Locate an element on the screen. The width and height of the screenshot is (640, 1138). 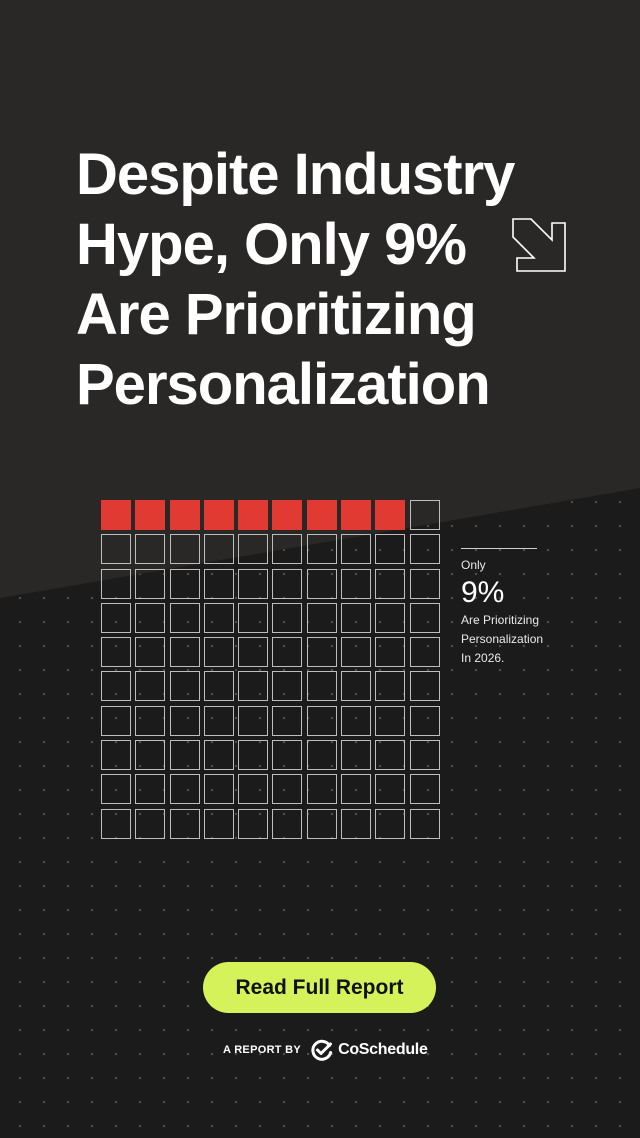
report-credit: A REPORT BY CoSchedule is located at coordinates (325, 1050).